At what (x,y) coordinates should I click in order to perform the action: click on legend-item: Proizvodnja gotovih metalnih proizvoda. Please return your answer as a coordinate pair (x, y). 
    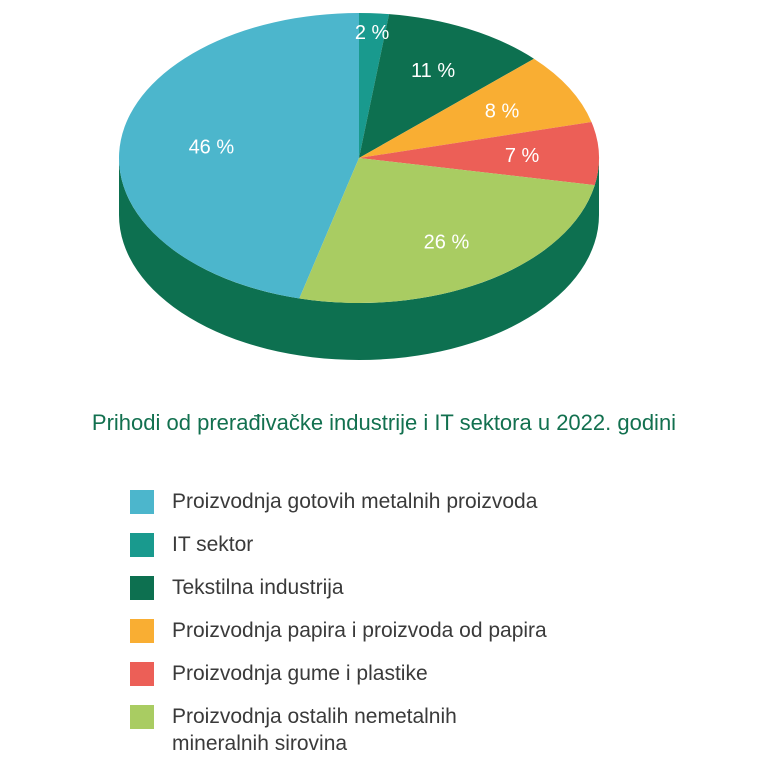
    Looking at the image, I should click on (430, 509).